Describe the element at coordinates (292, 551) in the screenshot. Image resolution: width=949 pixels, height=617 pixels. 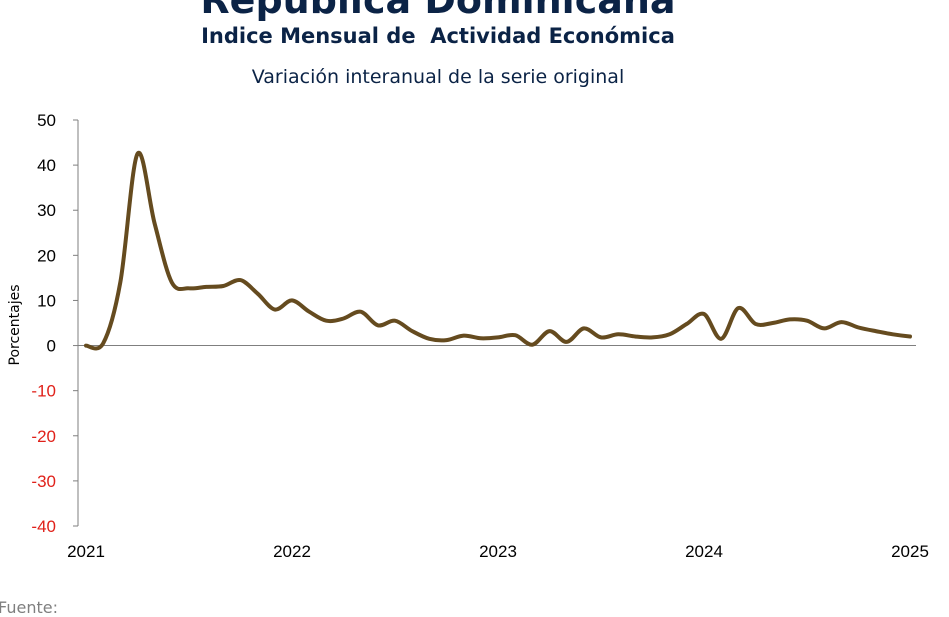
I see `x-tick-label: 2022` at that location.